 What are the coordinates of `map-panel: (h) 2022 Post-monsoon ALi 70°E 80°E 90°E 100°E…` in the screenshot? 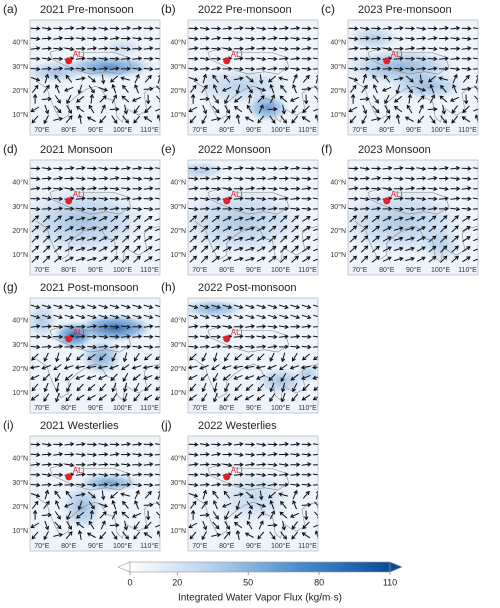 It's located at (240, 347).